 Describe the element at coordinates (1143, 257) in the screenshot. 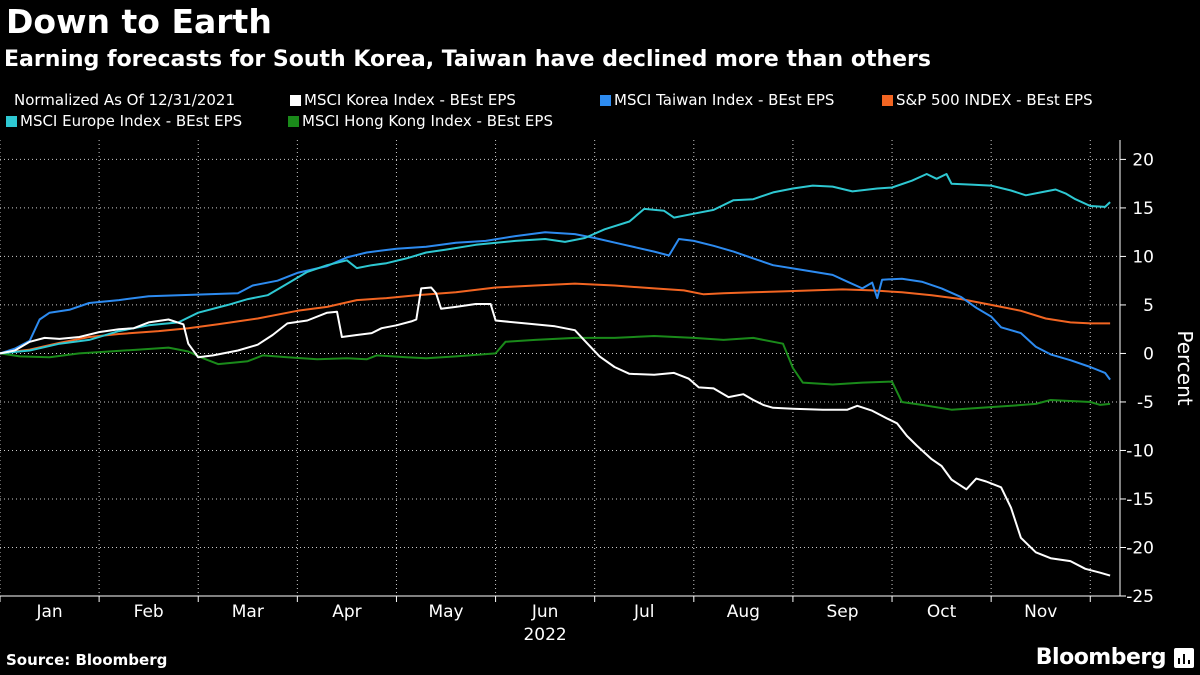

I see `y-tick-label: 10` at that location.